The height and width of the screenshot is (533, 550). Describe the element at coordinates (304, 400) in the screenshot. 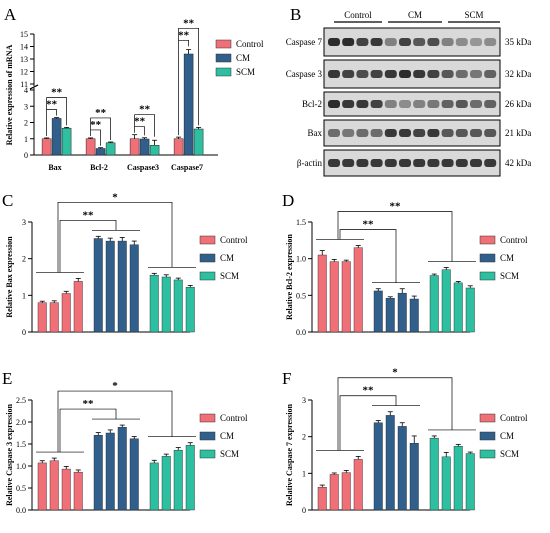

I see `panel-f-y-tick-label-3: 3` at that location.